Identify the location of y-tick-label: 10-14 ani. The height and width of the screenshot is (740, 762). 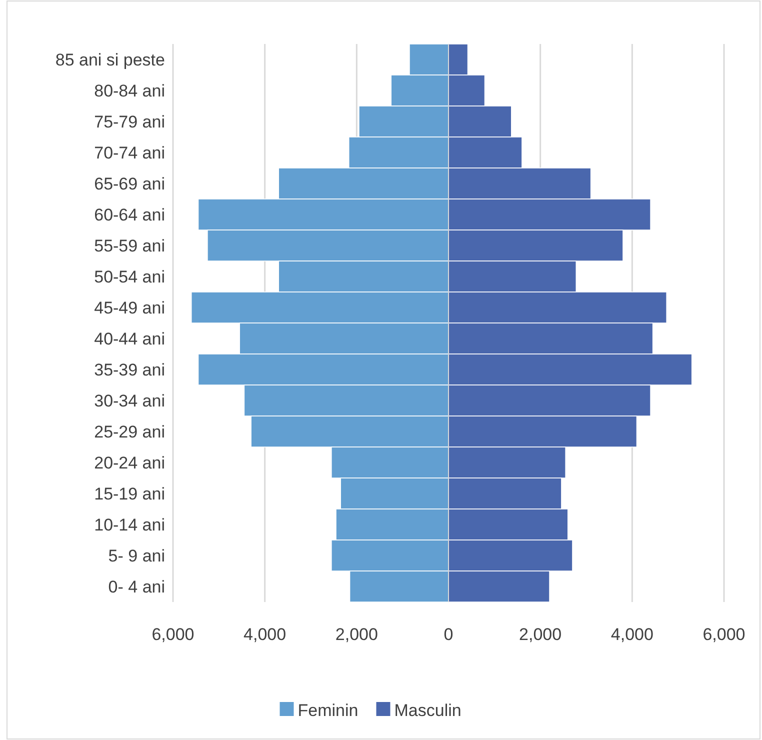
(129, 524).